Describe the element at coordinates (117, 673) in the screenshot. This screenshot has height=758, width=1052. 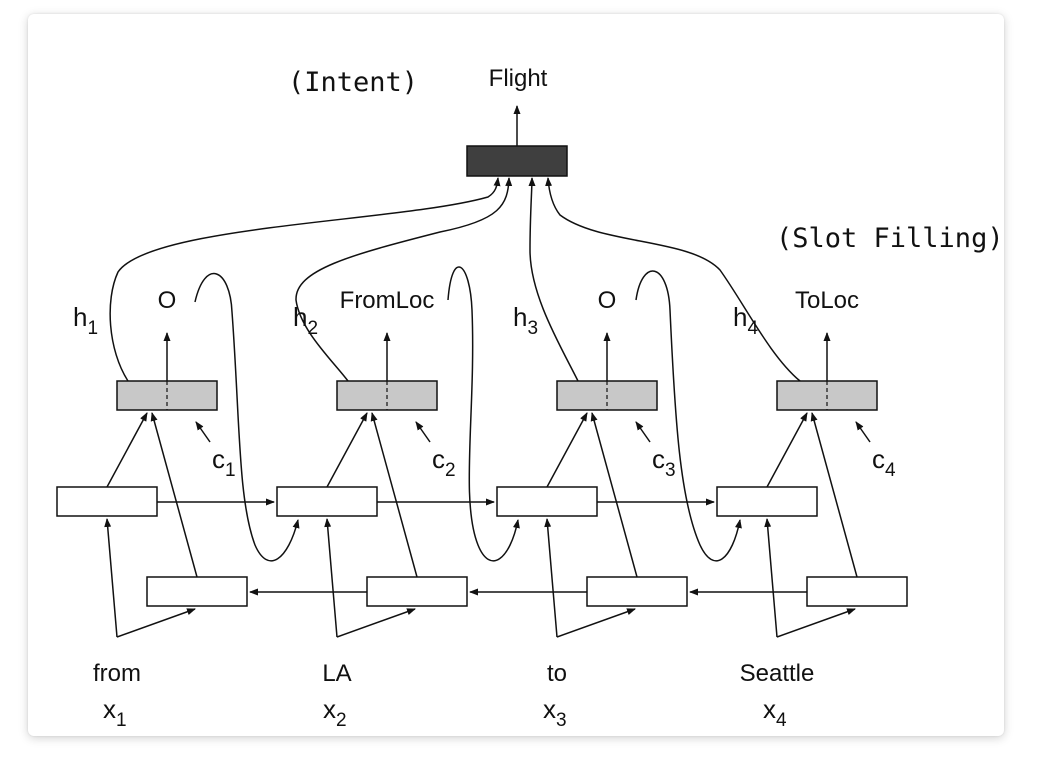
I see `input-word-1: from` at that location.